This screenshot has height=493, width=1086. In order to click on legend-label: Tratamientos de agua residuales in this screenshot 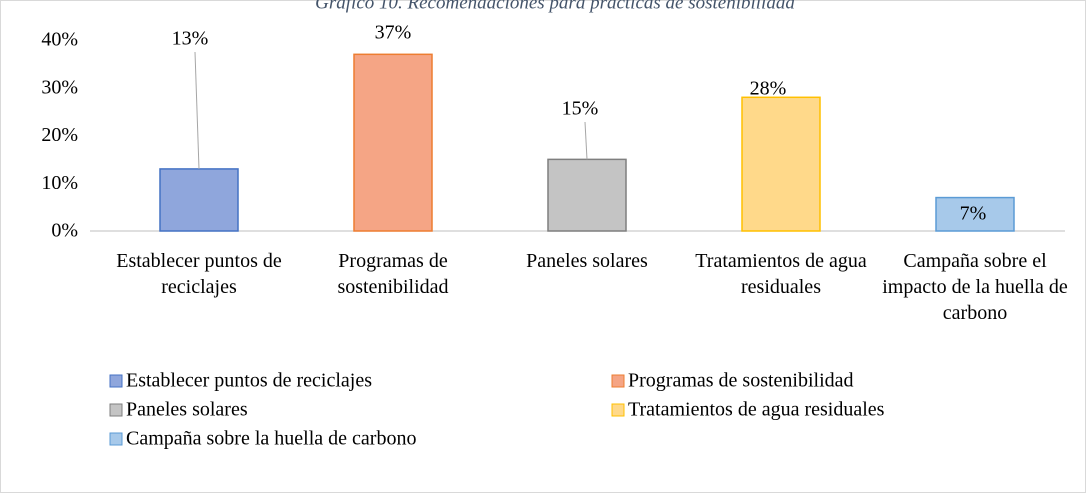, I will do `click(756, 410)`.